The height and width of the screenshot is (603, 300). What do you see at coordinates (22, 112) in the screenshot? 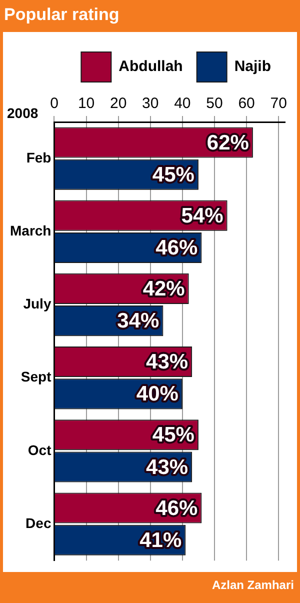
I see `y-axis-title: 2008` at bounding box center [22, 112].